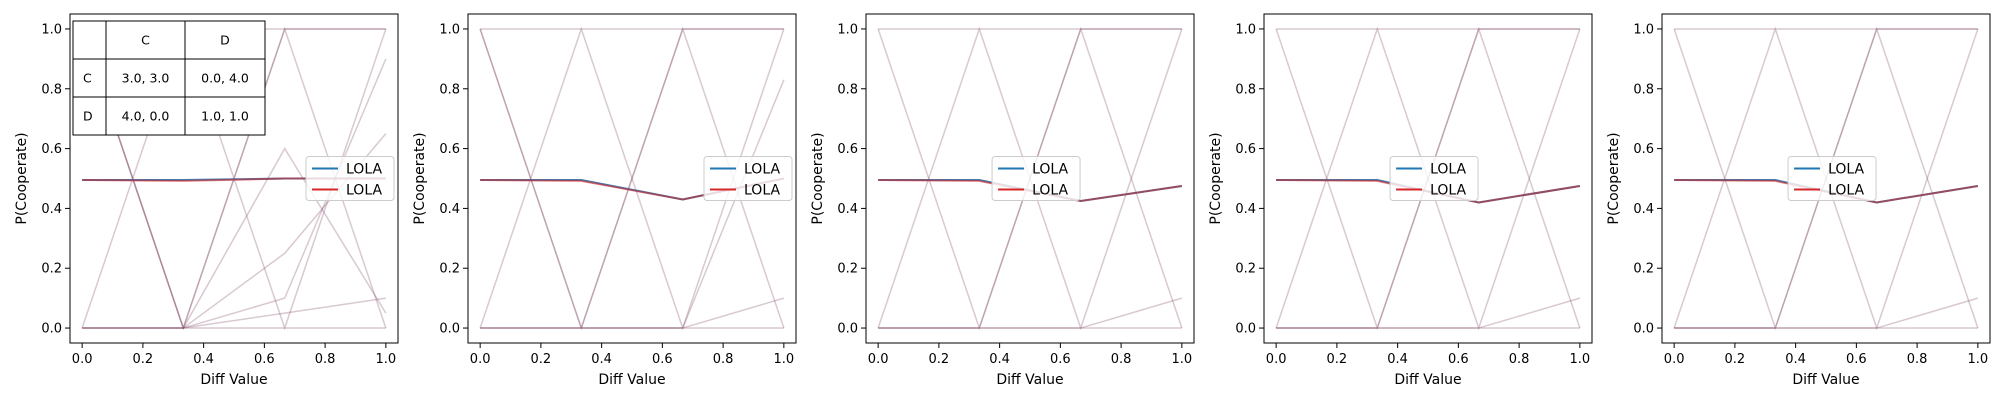  What do you see at coordinates (225, 40) in the screenshot?
I see `payoff-col-header: D` at bounding box center [225, 40].